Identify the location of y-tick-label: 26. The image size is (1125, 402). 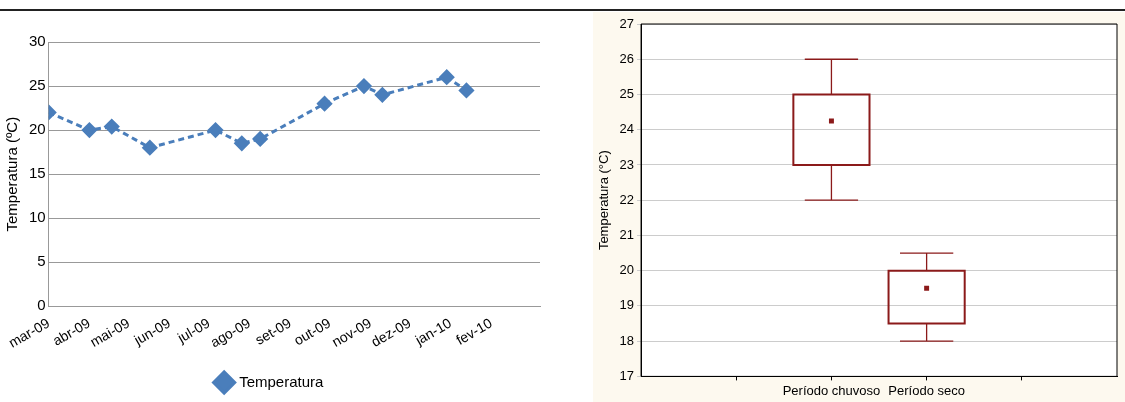
(627, 58).